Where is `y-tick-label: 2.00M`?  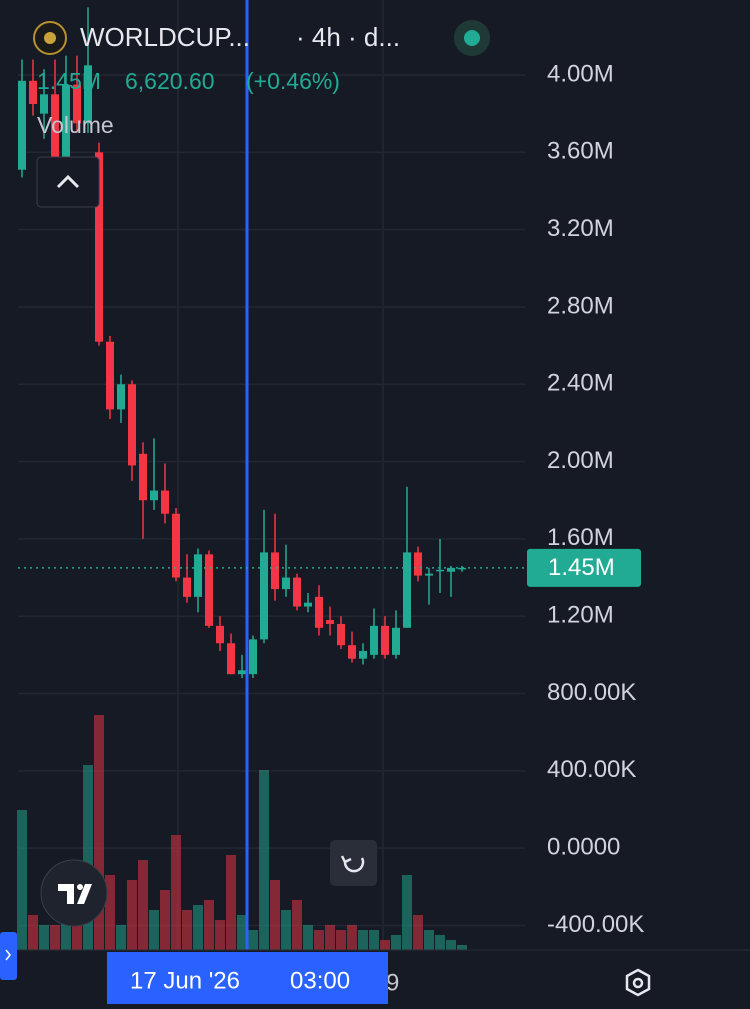
y-tick-label: 2.00M is located at coordinates (580, 460).